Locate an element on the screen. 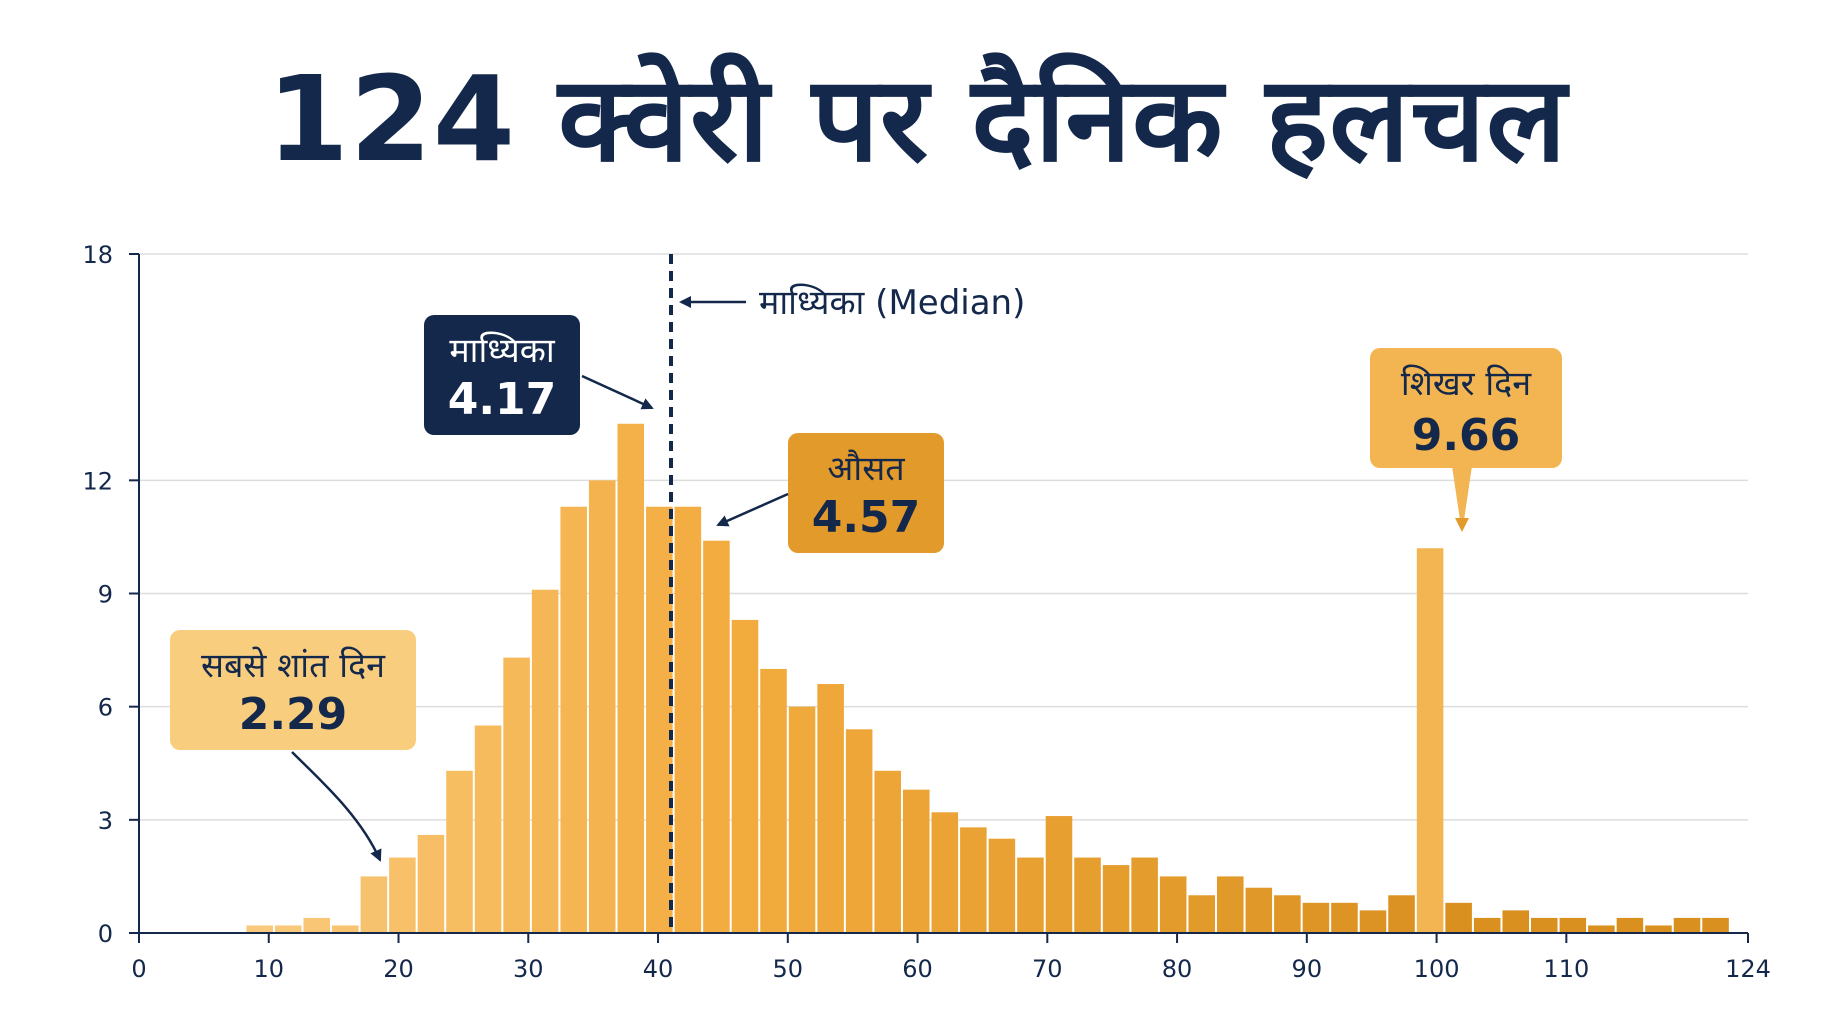 The height and width of the screenshot is (1024, 1834). peak-callout: शिखर दिन 9.66 is located at coordinates (1466, 440).